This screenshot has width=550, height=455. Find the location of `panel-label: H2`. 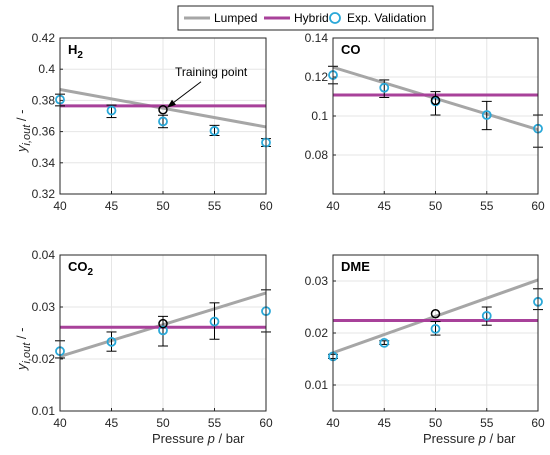

panel-label: H2 is located at coordinates (75, 51).